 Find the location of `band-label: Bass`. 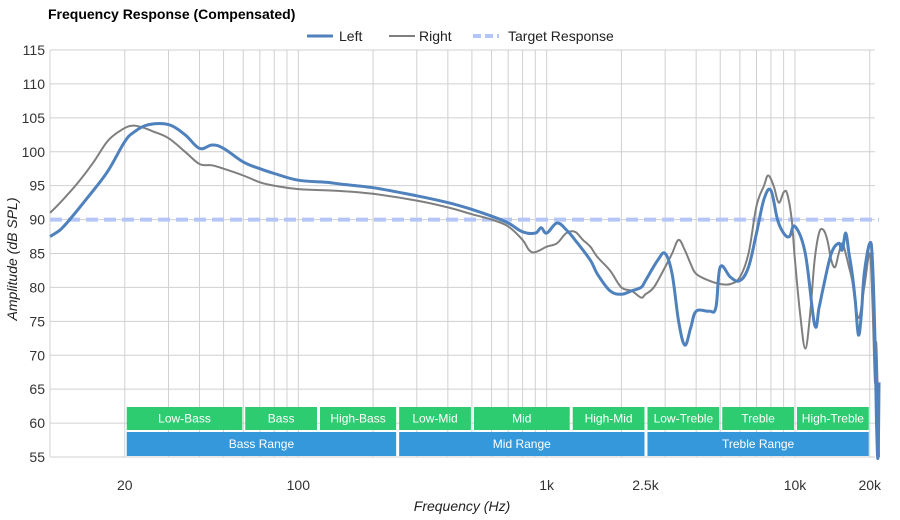

band-label: Bass is located at coordinates (281, 419).